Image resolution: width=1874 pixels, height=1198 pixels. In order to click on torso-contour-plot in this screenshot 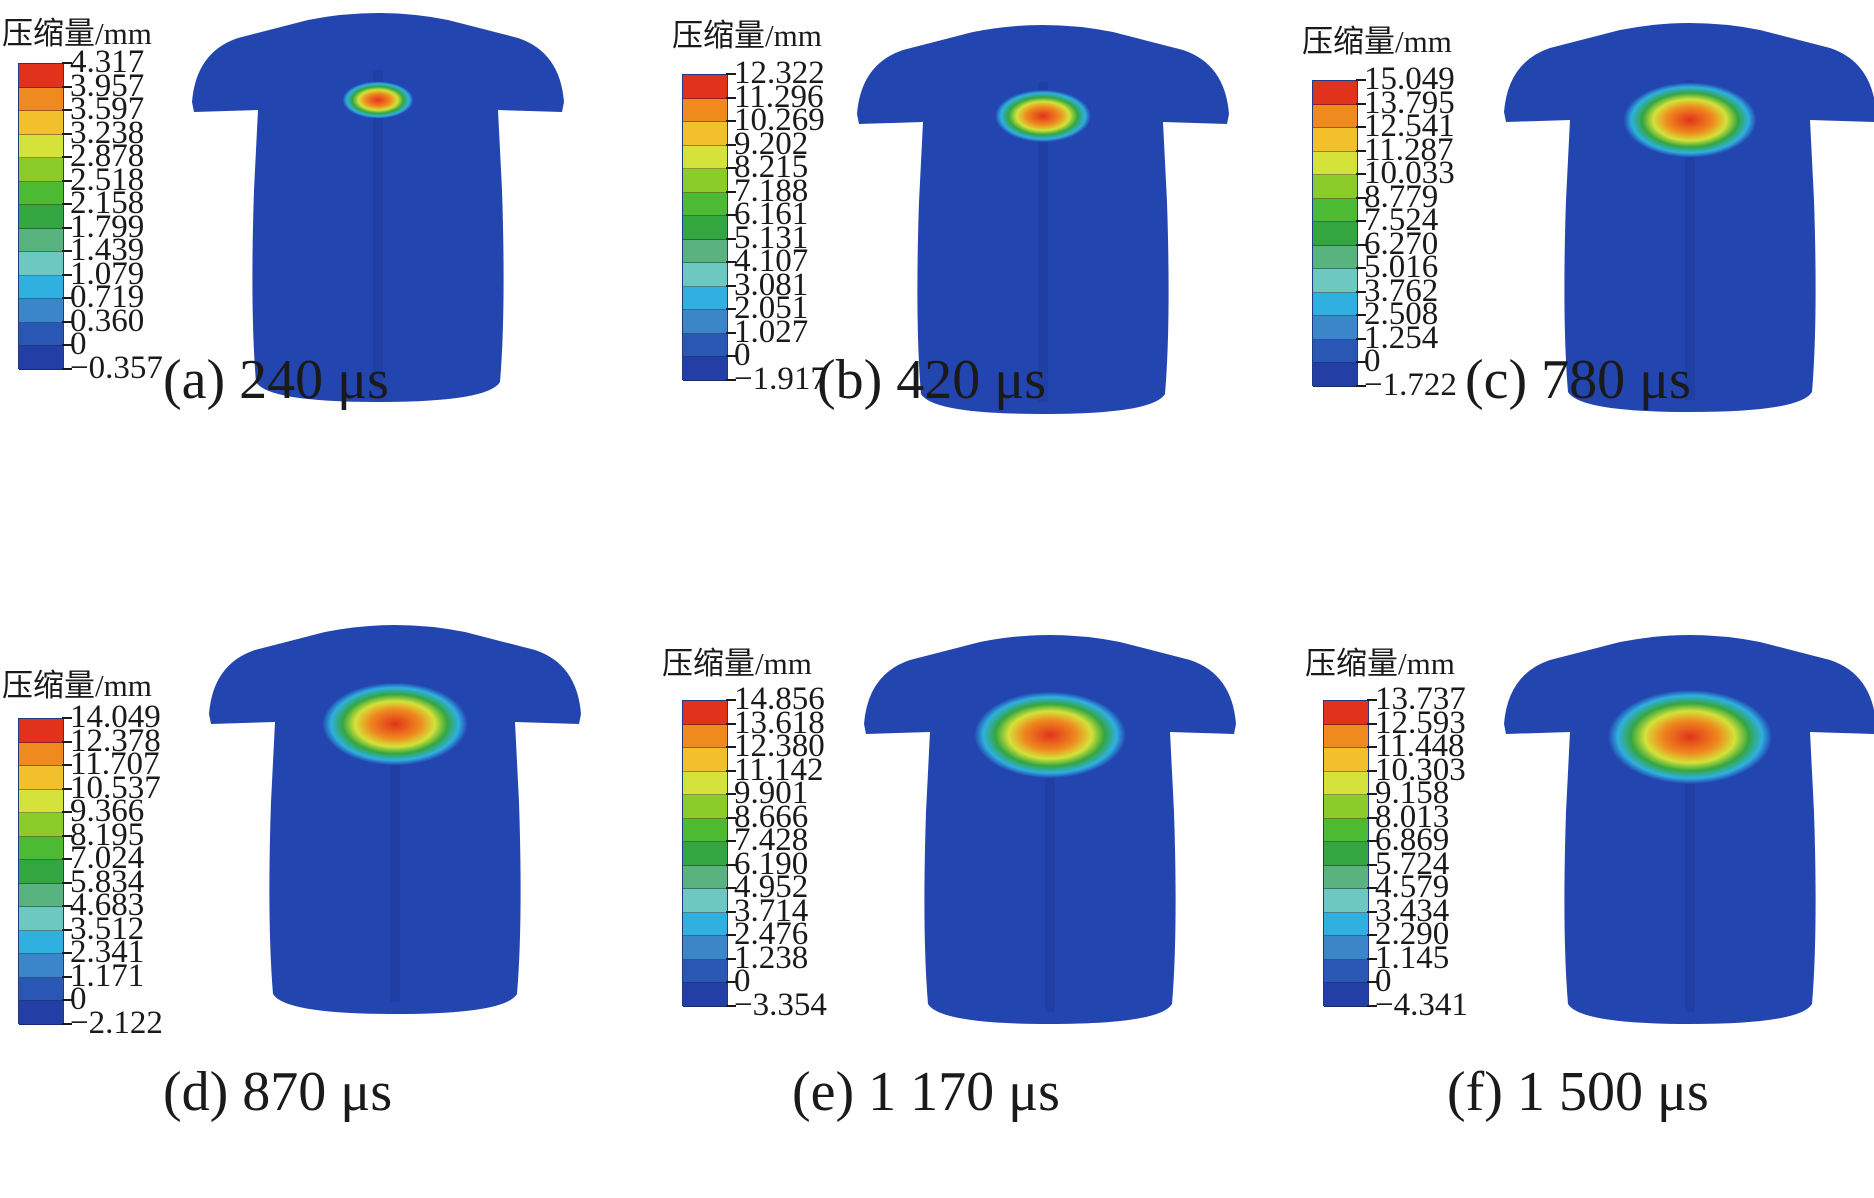, I will do `click(1689, 829)`.